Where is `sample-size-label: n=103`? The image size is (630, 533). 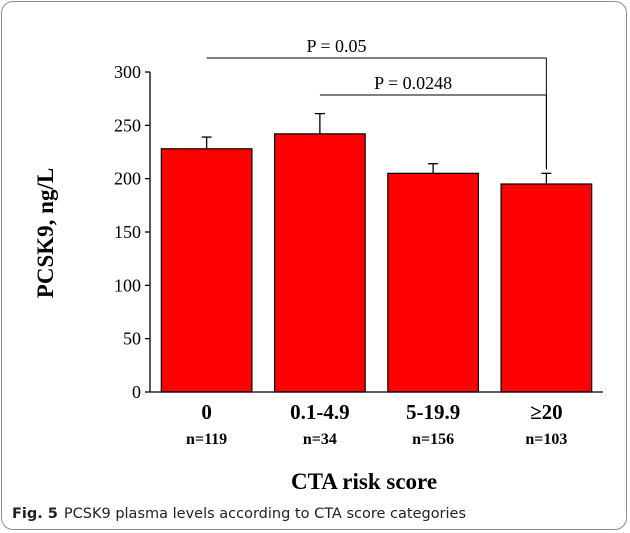
sample-size-label: n=103 is located at coordinates (546, 439).